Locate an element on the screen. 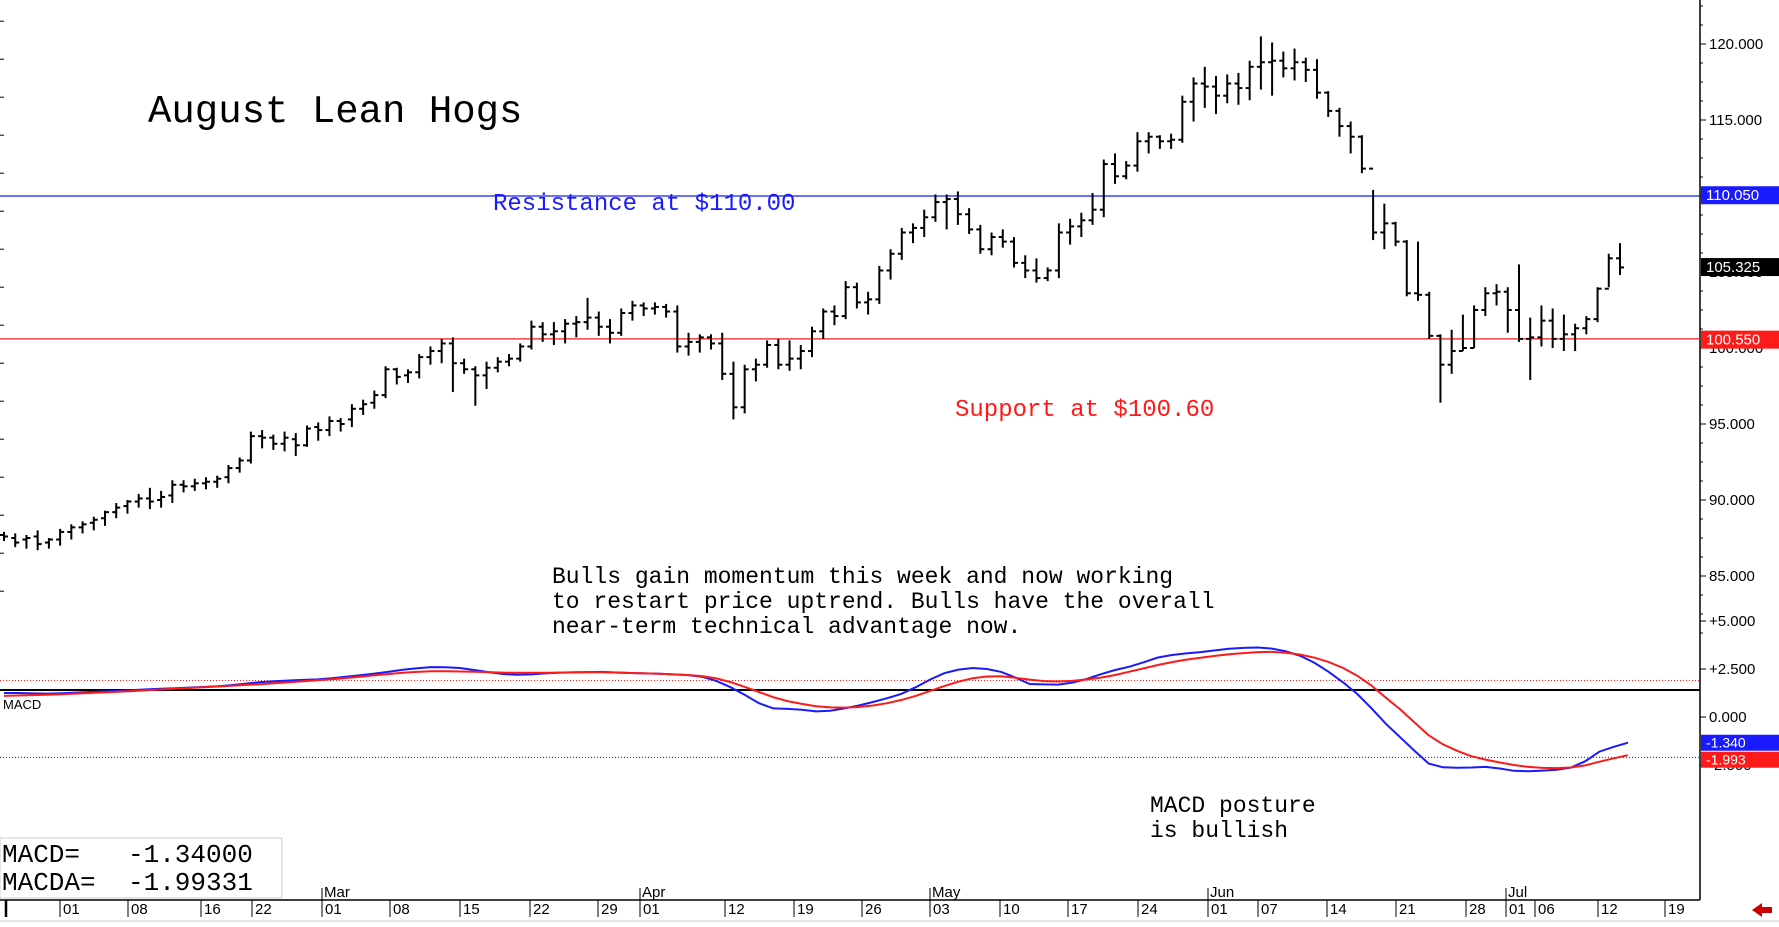 The image size is (1779, 927). x-tick-label: 29 is located at coordinates (609, 909).